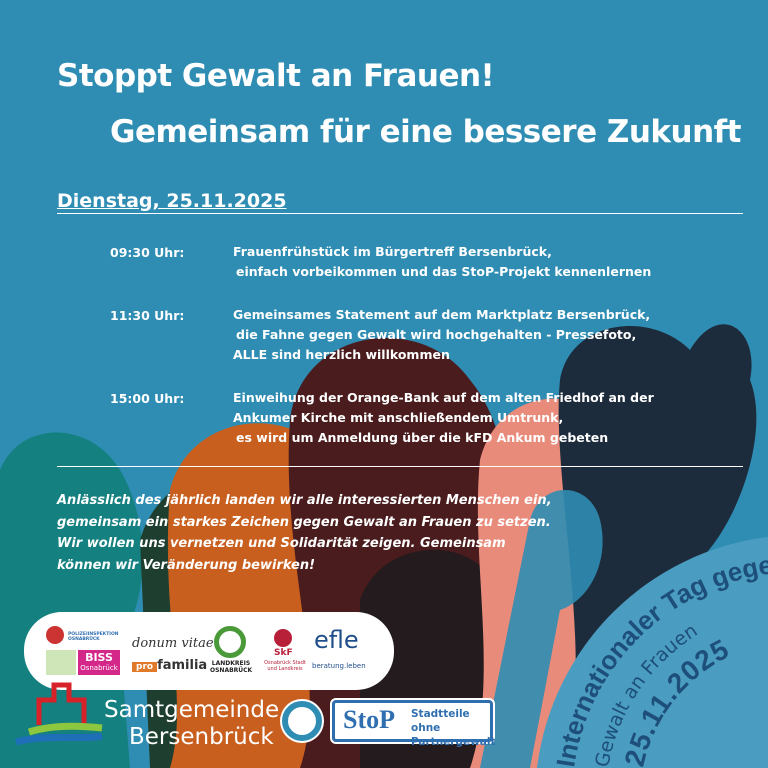  Describe the element at coordinates (172, 201) in the screenshot. I see `date-heading: Dienstag, 25.11.2025` at that location.